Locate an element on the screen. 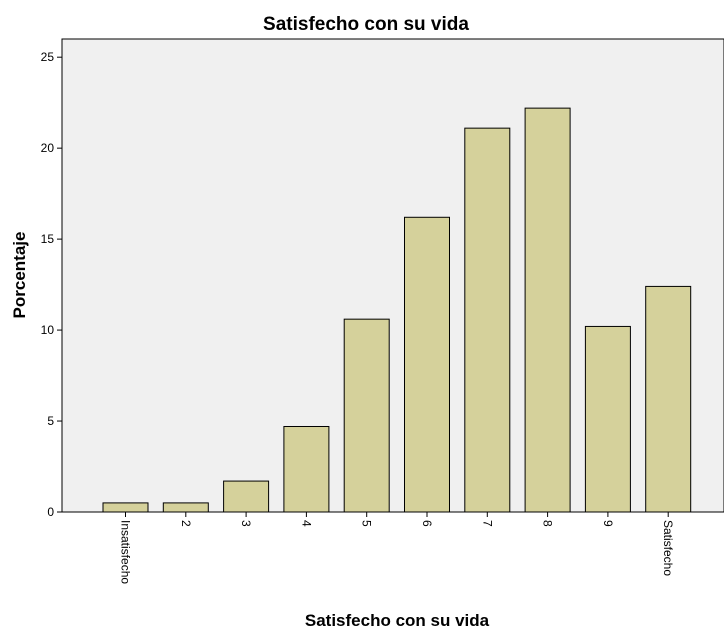 The height and width of the screenshot is (630, 724). x-tick-label-6: 7 is located at coordinates (487, 523).